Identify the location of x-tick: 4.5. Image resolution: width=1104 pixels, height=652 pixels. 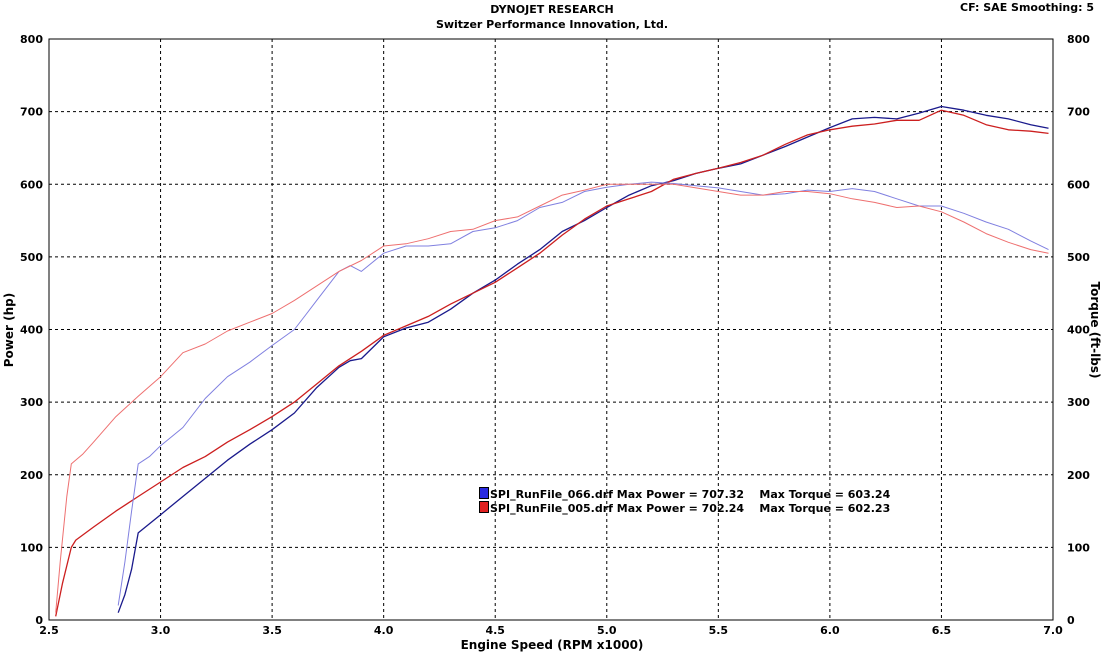
(495, 630).